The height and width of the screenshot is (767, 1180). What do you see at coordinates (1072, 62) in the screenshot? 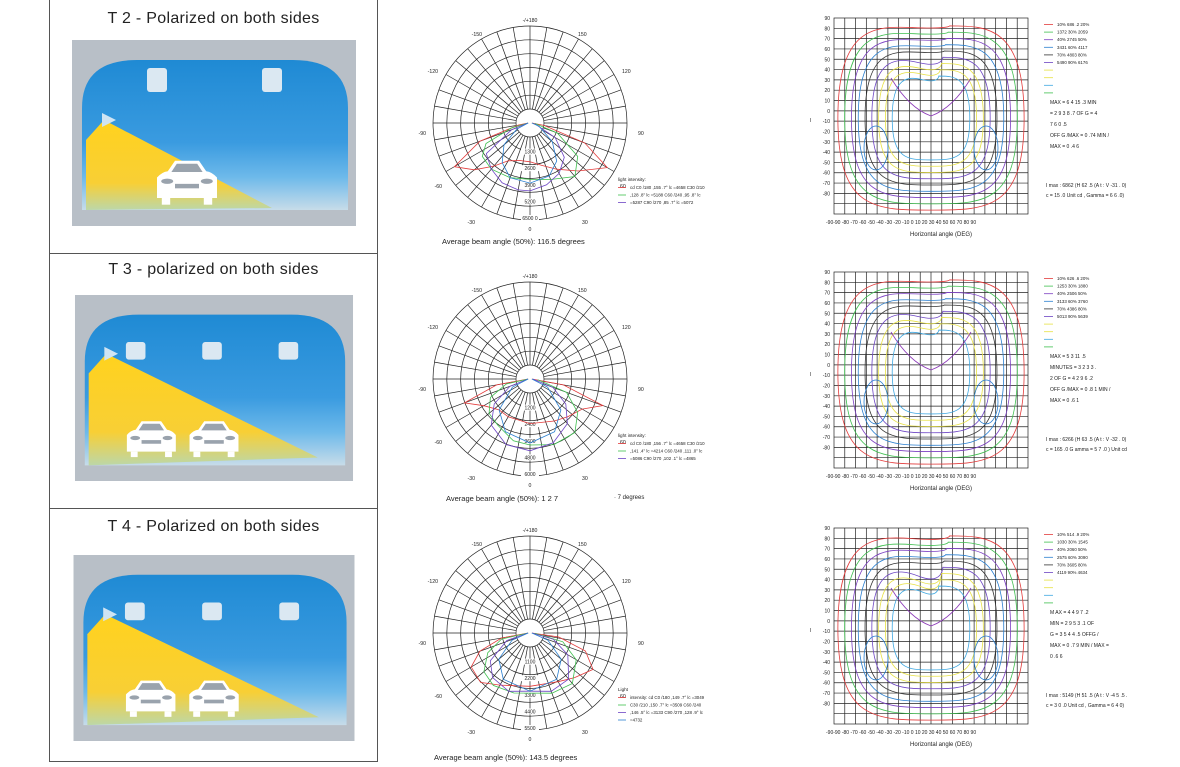
I see `iso-legend-entry: 5490 90% 6176` at bounding box center [1072, 62].